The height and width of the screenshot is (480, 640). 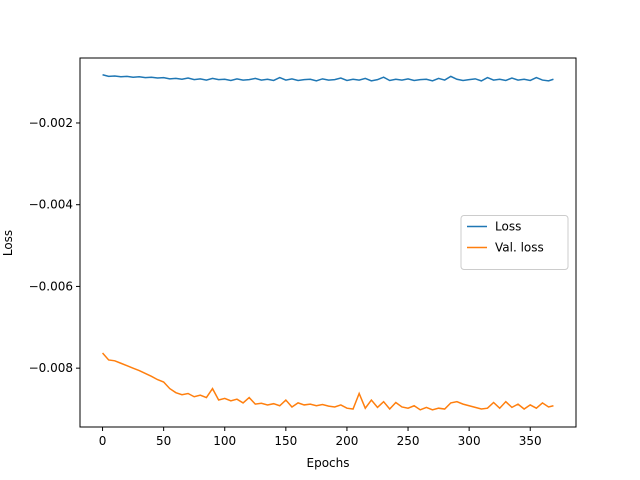 I want to click on x-tick-label: 200, so click(x=346, y=441).